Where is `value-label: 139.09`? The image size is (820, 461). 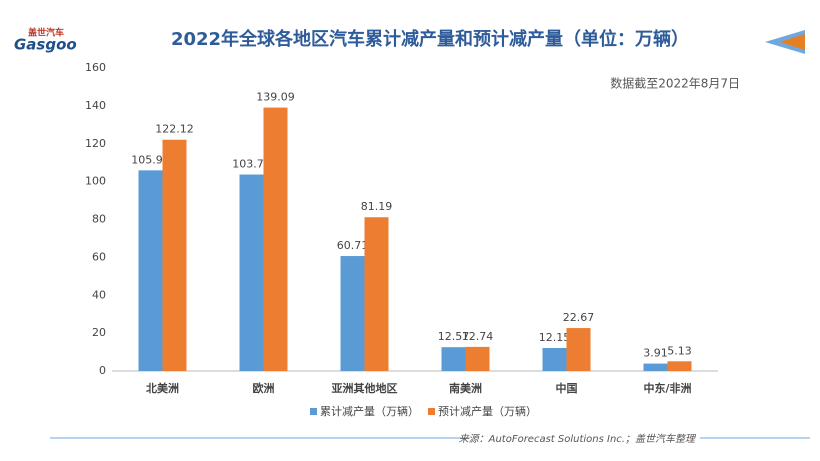 value-label: 139.09 is located at coordinates (275, 97).